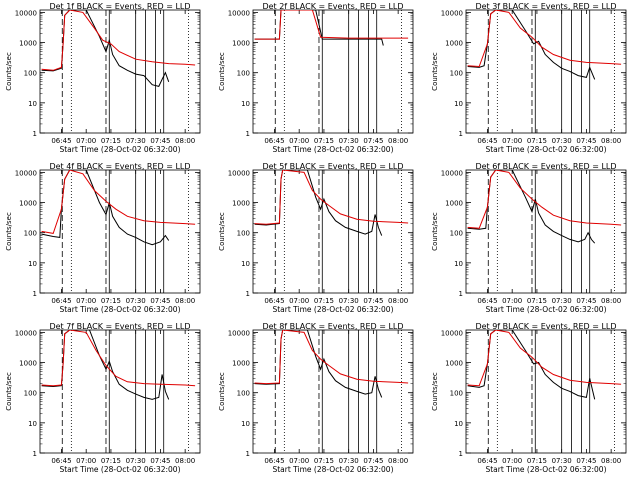 Image resolution: width=640 pixels, height=480 pixels. I want to click on panel-title: Det 3f BLACK = Events, RED = LLD, so click(545, 6).